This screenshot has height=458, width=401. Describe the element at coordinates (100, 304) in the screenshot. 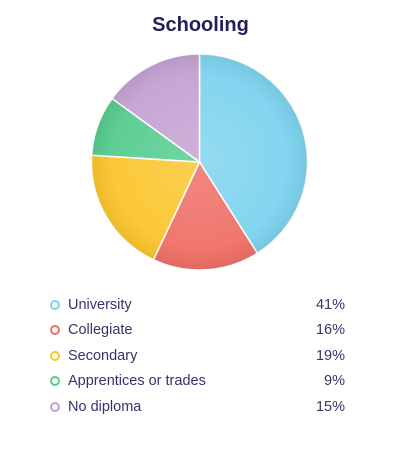

I see `legend-label-university: University` at that location.